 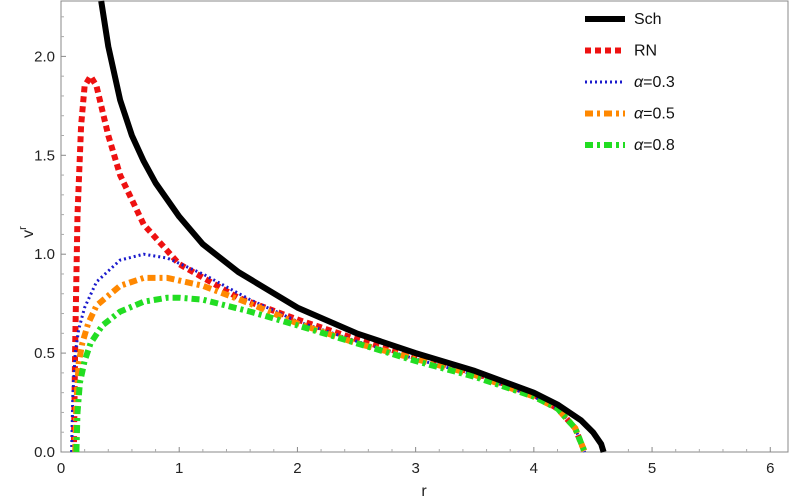 What do you see at coordinates (659, 114) in the screenshot?
I see `legend-label-value: =0.5` at bounding box center [659, 114].